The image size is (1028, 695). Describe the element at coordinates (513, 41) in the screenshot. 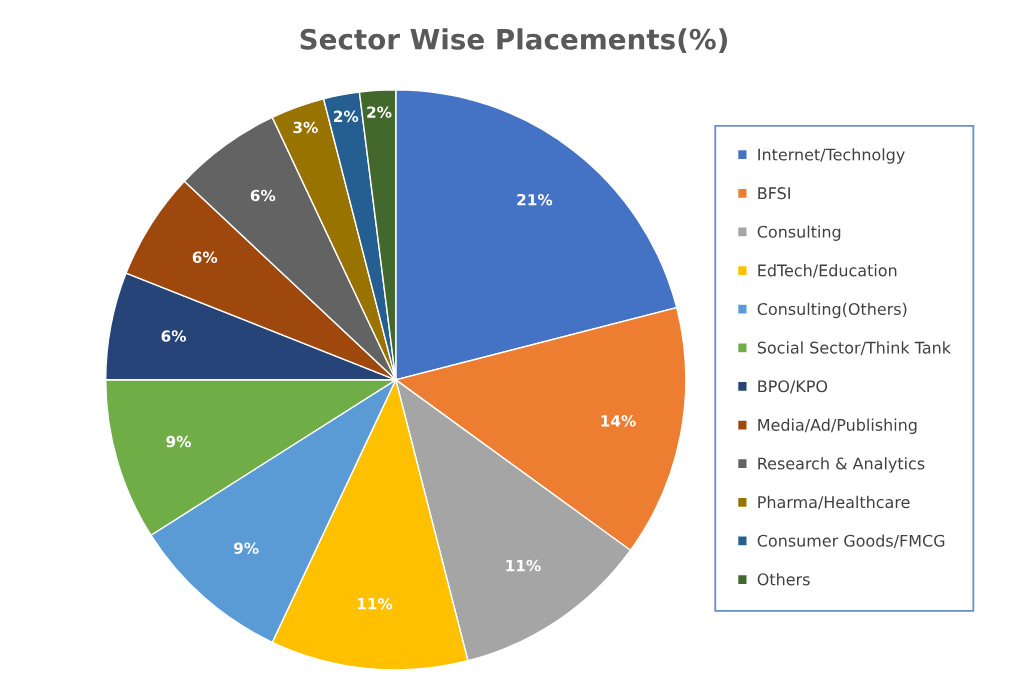

I see `chart-title: Sector Wise Placements(%)` at that location.